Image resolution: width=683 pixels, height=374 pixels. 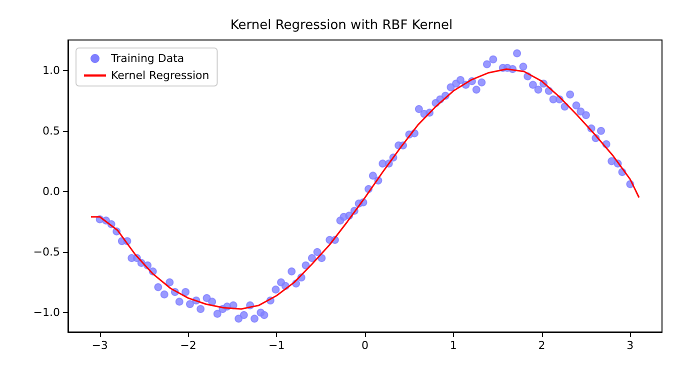 What do you see at coordinates (542, 345) in the screenshot?
I see `x-tick-label: 2` at bounding box center [542, 345].